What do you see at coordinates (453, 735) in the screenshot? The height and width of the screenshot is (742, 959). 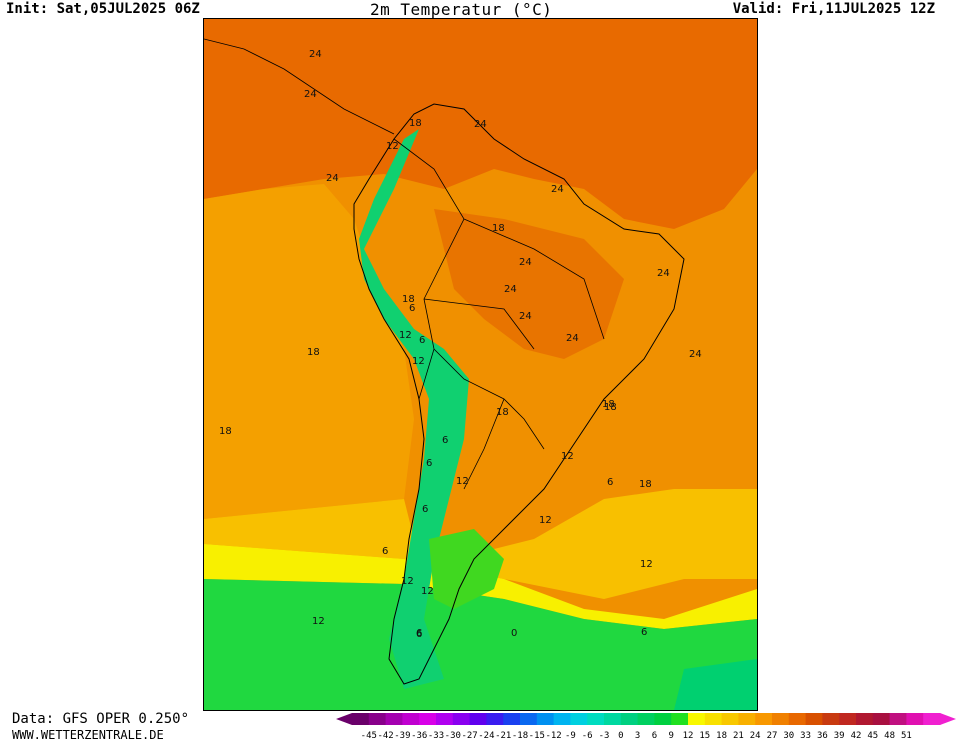 I see `legend-tick-label: -30` at bounding box center [453, 735].